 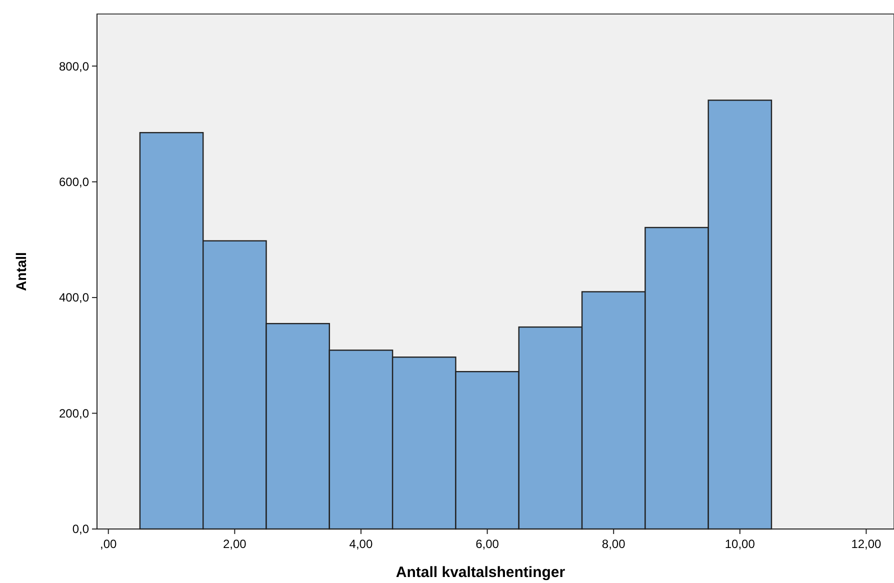 What do you see at coordinates (488, 544) in the screenshot?
I see `x-tick-label: 6,00` at bounding box center [488, 544].